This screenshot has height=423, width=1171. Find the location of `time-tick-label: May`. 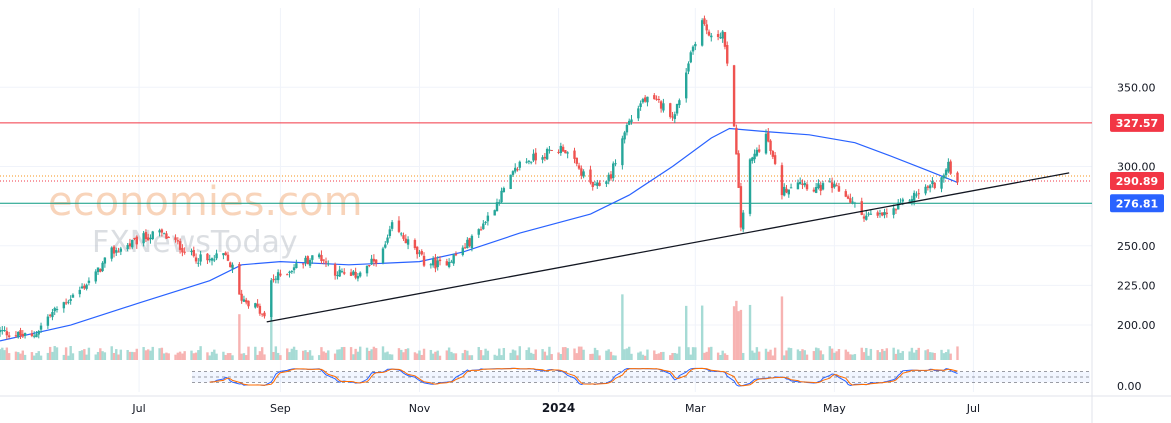

time-tick-label: May is located at coordinates (834, 408).